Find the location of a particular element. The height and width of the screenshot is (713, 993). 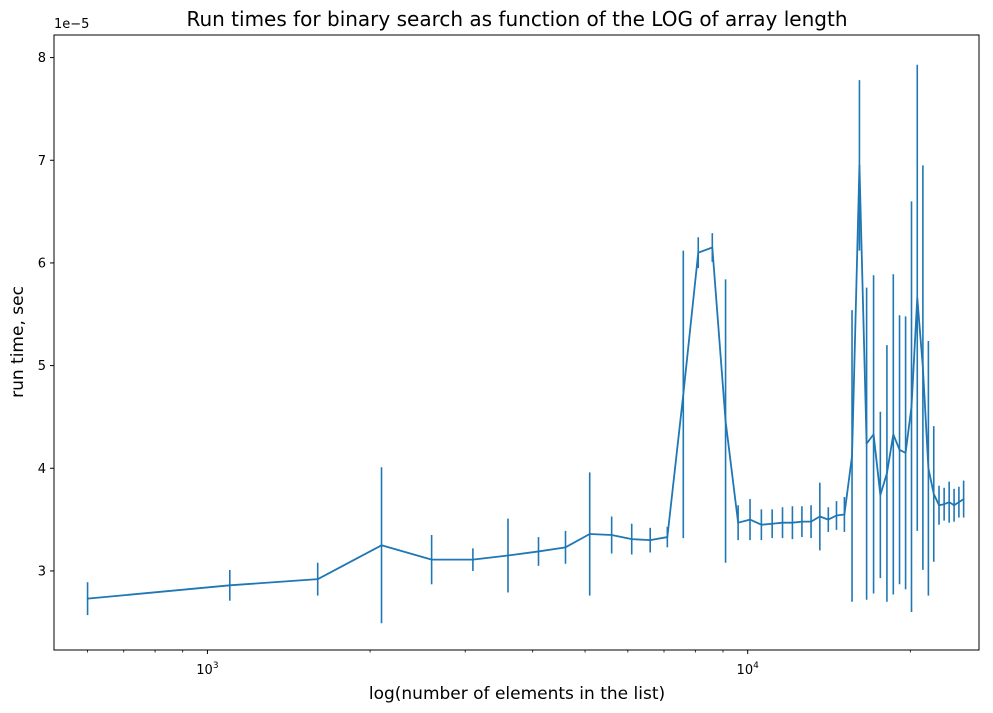

y-tick-label: 7 is located at coordinates (42, 161).